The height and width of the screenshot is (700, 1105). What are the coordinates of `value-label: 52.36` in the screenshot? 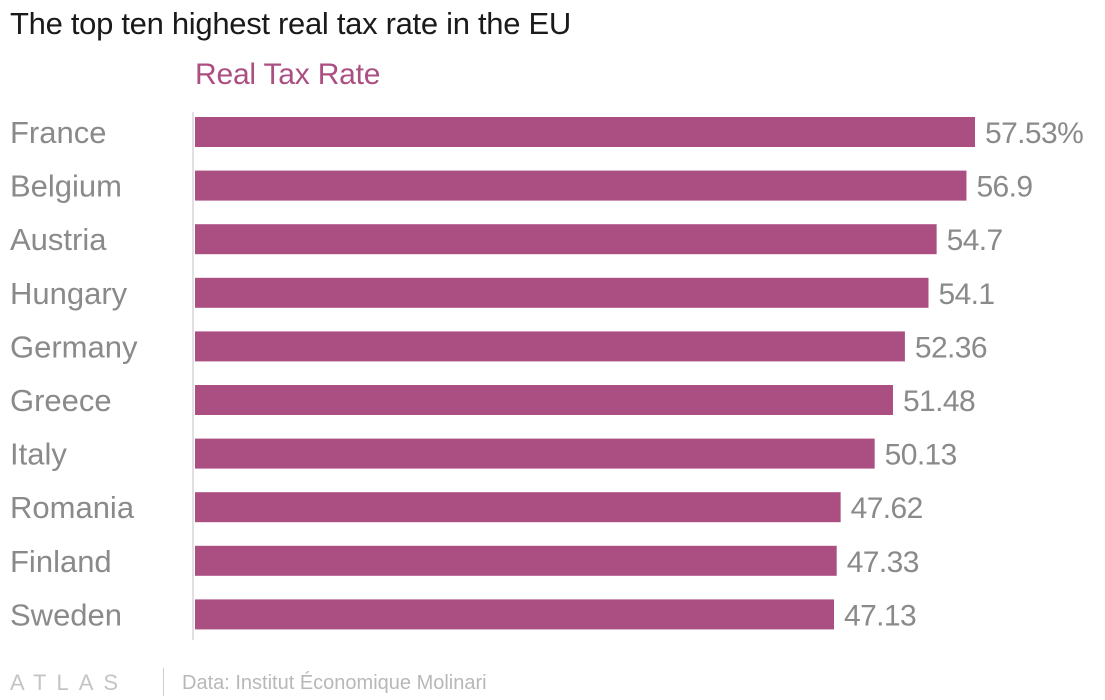 It's located at (951, 347).